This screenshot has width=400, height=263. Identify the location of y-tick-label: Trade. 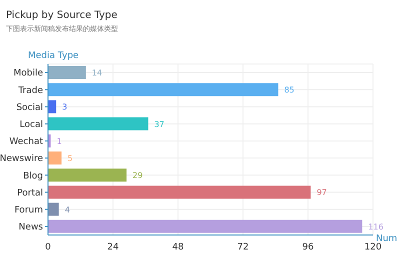
(30, 91).